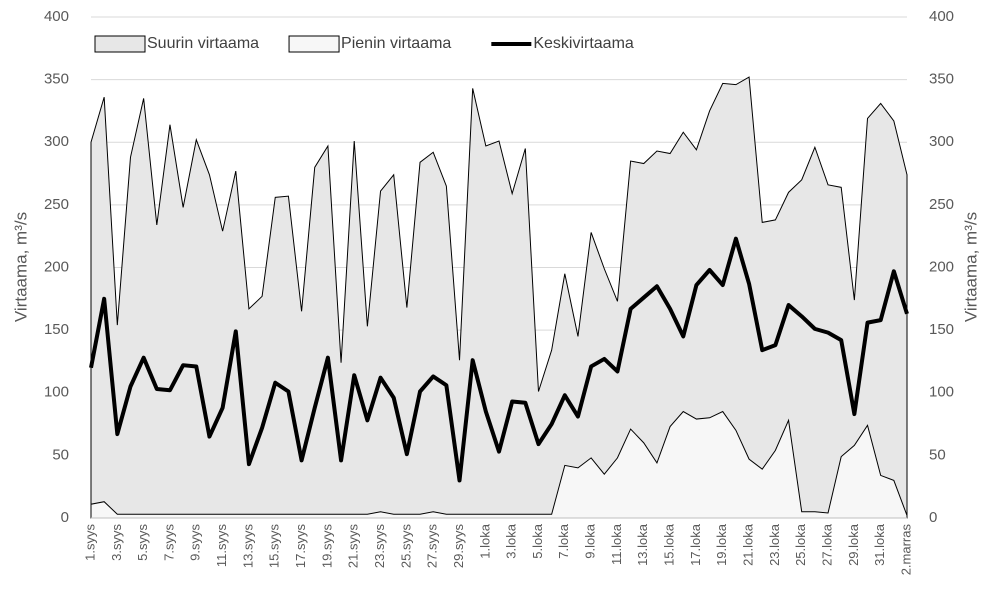 Image resolution: width=989 pixels, height=598 pixels. What do you see at coordinates (56, 329) in the screenshot?
I see `y-tick-label: 150` at bounding box center [56, 329].